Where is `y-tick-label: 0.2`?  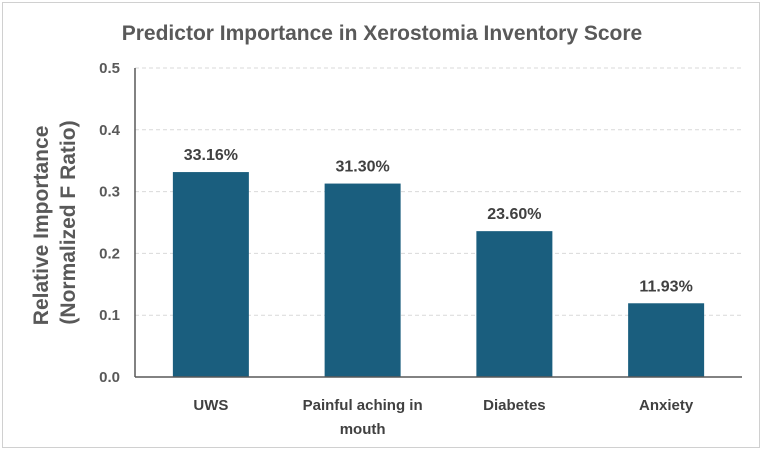 y-tick-label: 0.2 is located at coordinates (109, 253).